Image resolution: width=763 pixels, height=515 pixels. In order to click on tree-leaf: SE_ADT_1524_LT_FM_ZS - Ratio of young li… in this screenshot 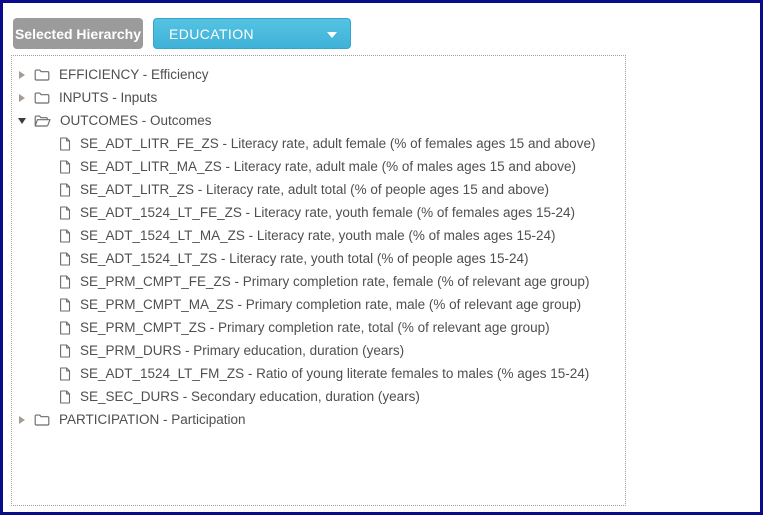, I will do `click(318, 373)`.